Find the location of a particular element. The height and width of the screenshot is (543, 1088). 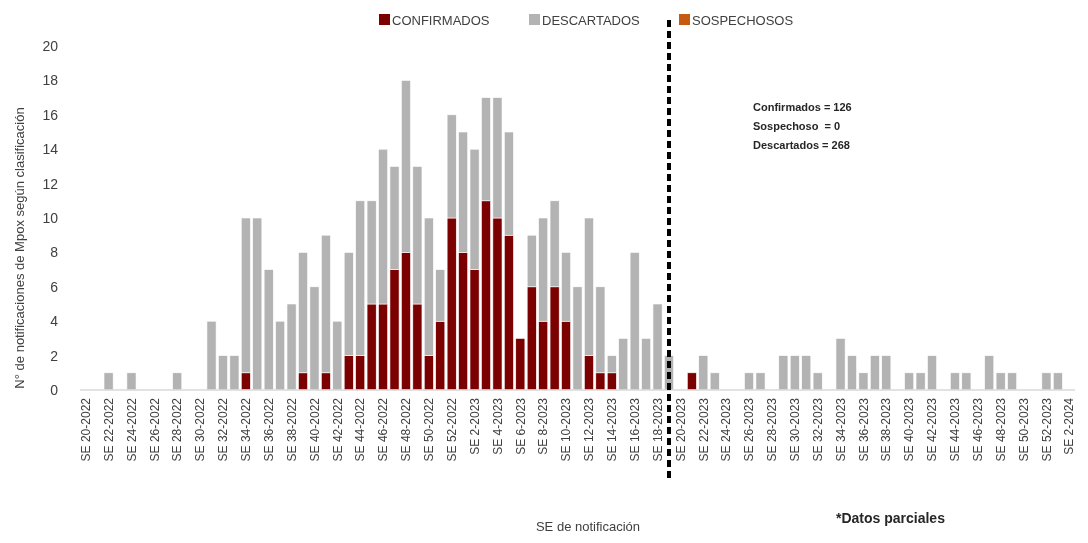

x-tick-label: SE 44-2022 is located at coordinates (360, 429).